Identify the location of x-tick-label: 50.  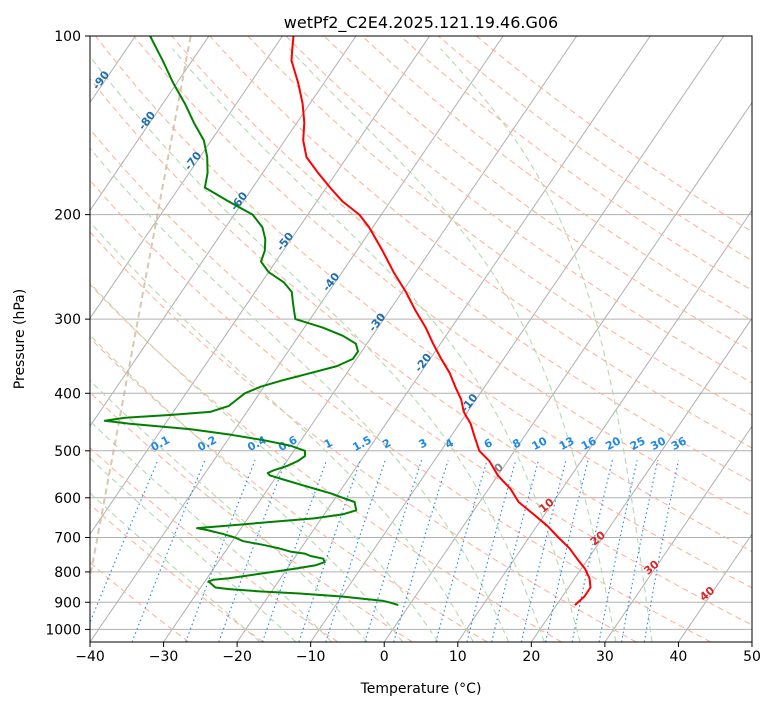
(752, 657).